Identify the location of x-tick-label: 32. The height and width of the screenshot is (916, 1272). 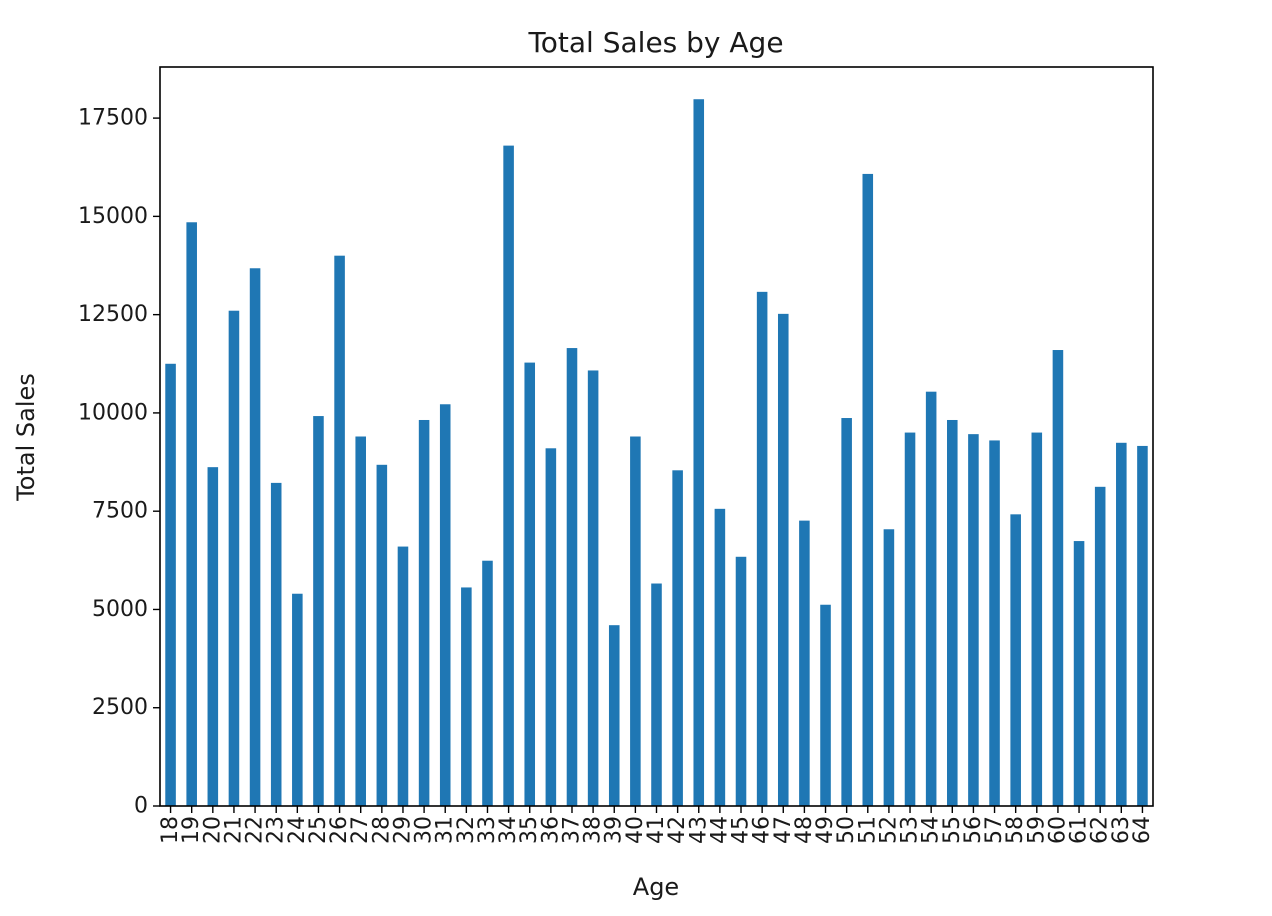
(466, 830).